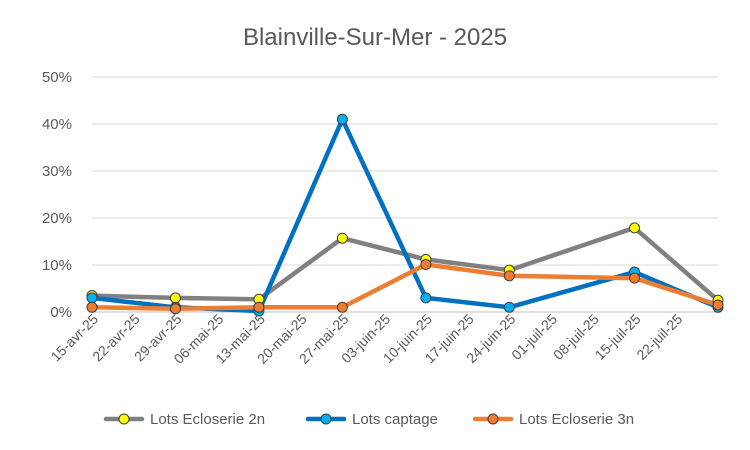  I want to click on legend-label: Lots Ecloserie 2n, so click(207, 419).